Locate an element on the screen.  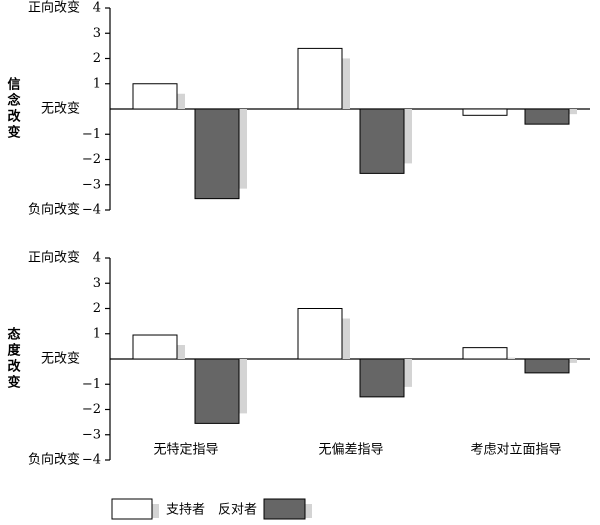
x-tick-label: 无特定指导 is located at coordinates (185, 450).